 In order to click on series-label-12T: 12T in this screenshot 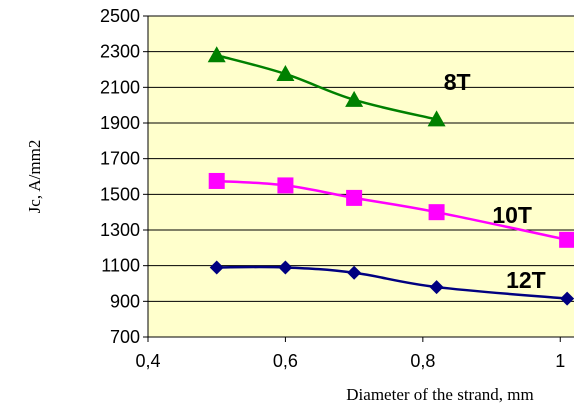, I will do `click(526, 280)`.